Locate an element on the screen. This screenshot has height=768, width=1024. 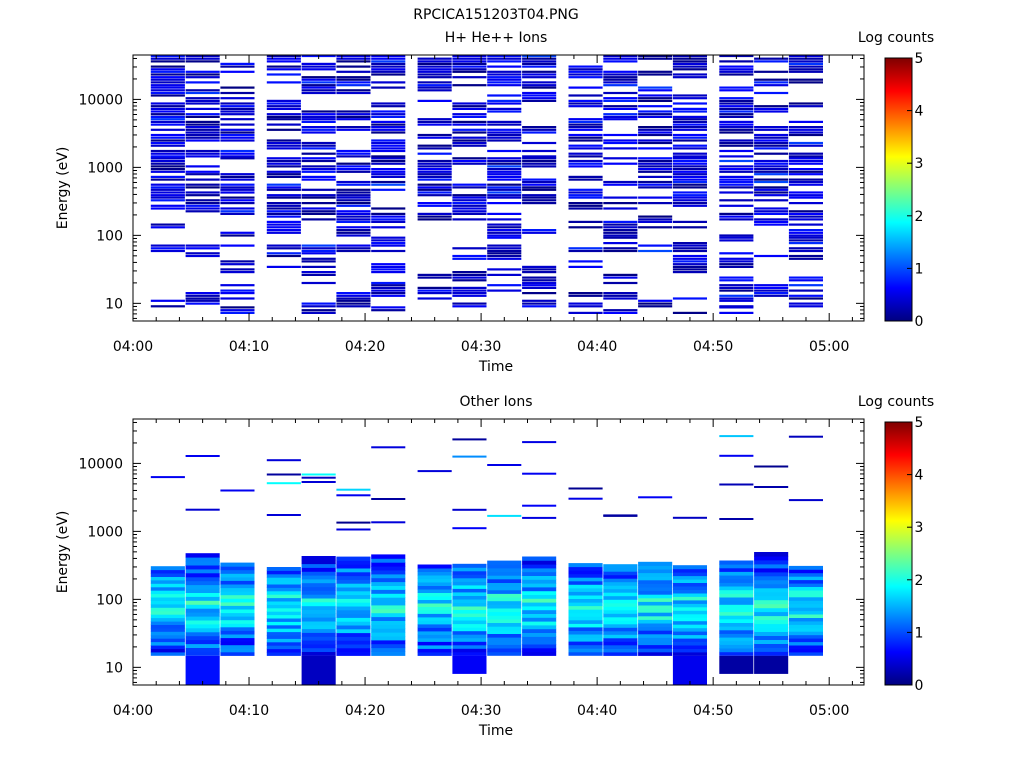
colorbar-tick-label: 2 is located at coordinates (919, 581).